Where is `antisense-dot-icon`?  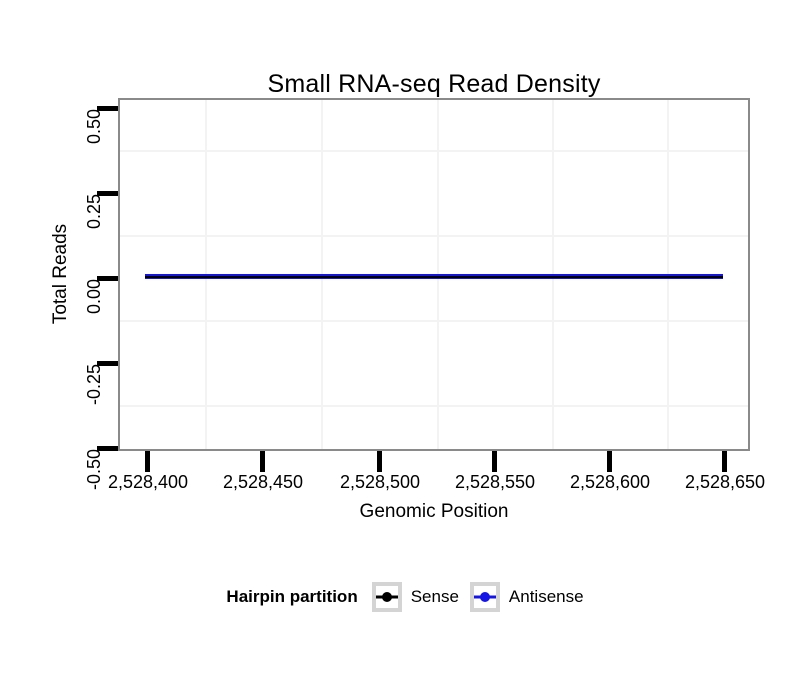 antisense-dot-icon is located at coordinates (484, 597).